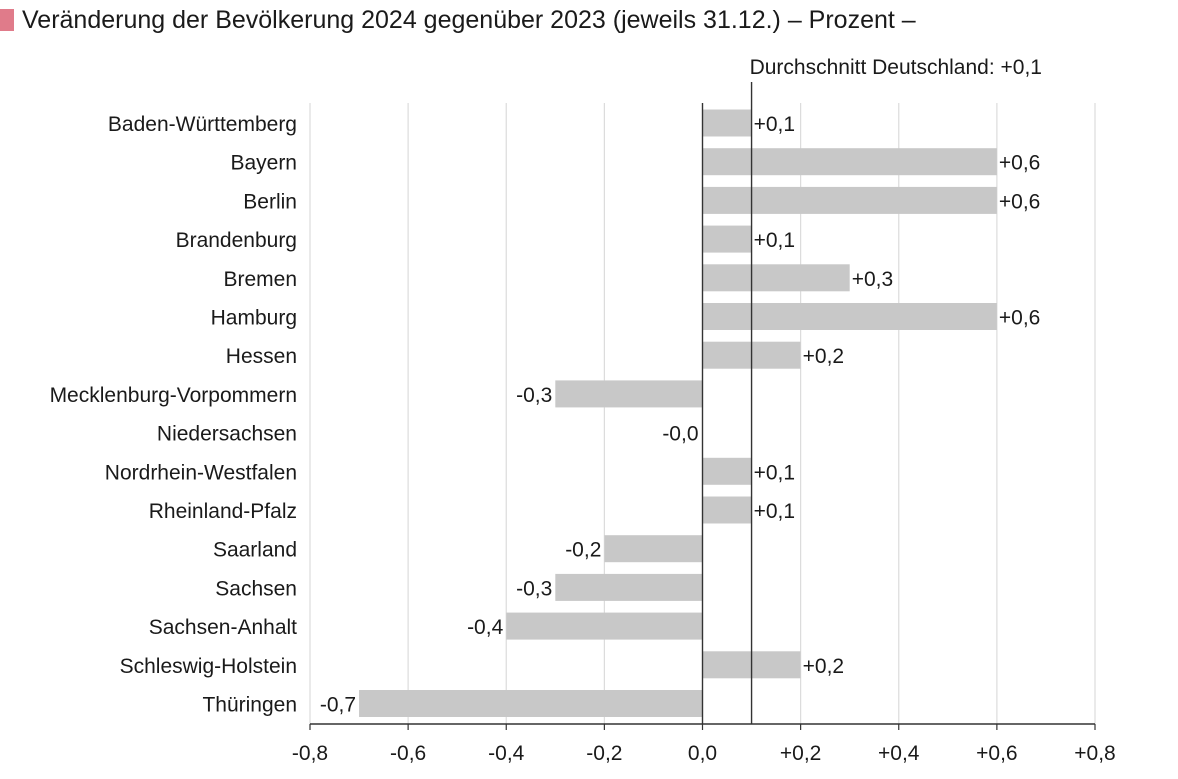 The image size is (1178, 779). I want to click on data-label: -0,4, so click(485, 627).